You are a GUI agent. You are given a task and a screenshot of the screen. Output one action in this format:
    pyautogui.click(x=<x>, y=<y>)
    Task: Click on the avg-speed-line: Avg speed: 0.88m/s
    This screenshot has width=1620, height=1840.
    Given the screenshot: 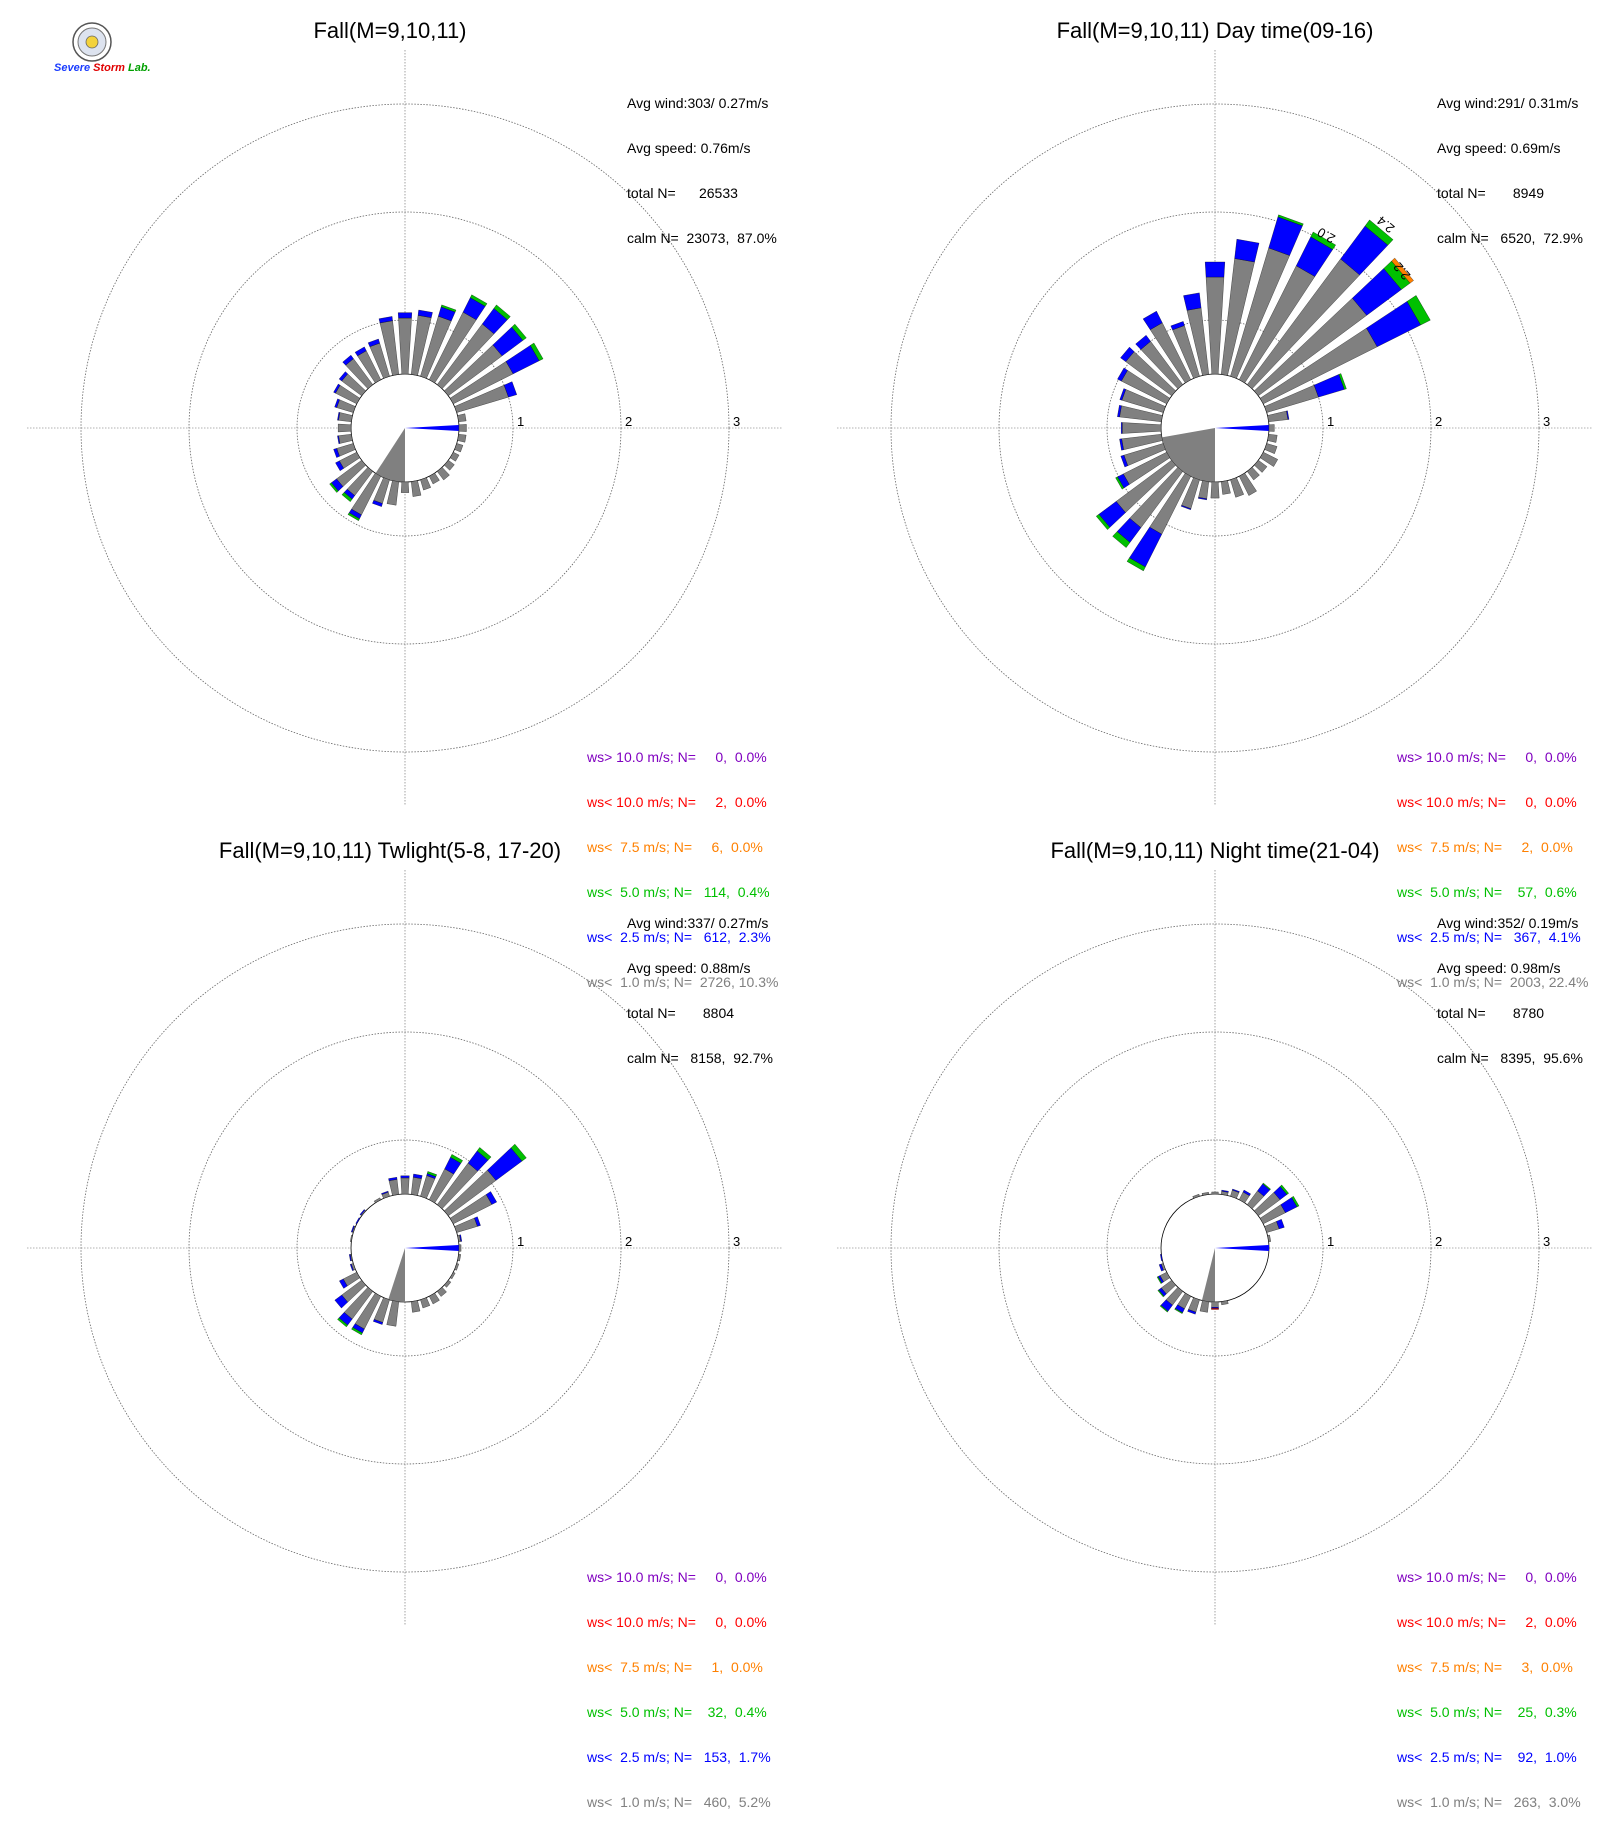 What is the action you would take?
    pyautogui.click(x=689, y=968)
    